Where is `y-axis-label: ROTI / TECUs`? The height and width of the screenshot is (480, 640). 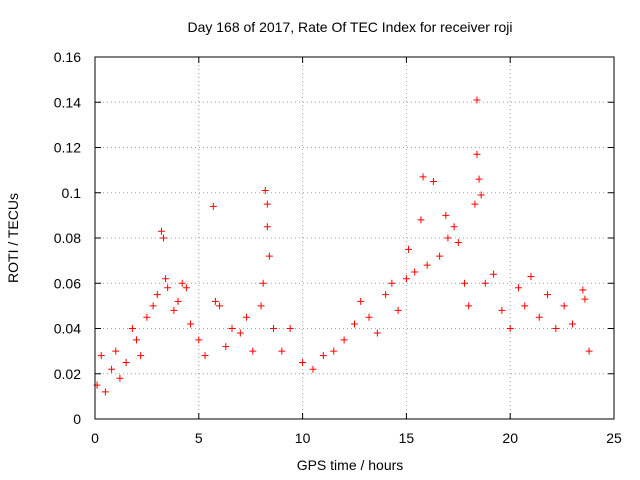 y-axis-label: ROTI / TECUs is located at coordinates (13, 238).